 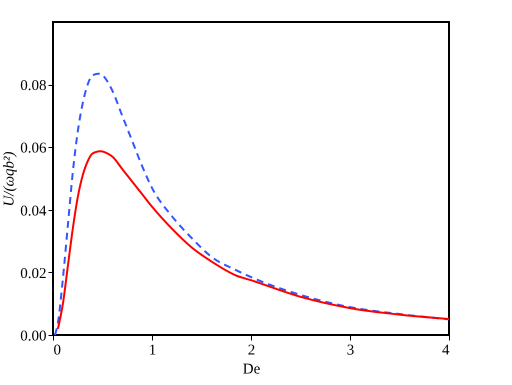 I want to click on y-tick-label: 0.02, so click(x=33, y=274).